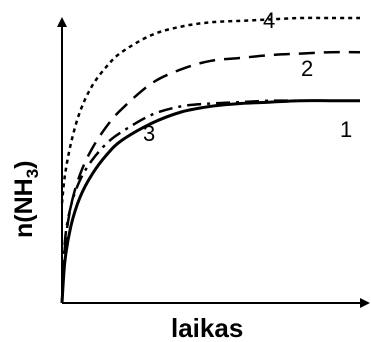 The image size is (371, 342). Describe the element at coordinates (346, 129) in the screenshot. I see `series-label-1: 1` at that location.